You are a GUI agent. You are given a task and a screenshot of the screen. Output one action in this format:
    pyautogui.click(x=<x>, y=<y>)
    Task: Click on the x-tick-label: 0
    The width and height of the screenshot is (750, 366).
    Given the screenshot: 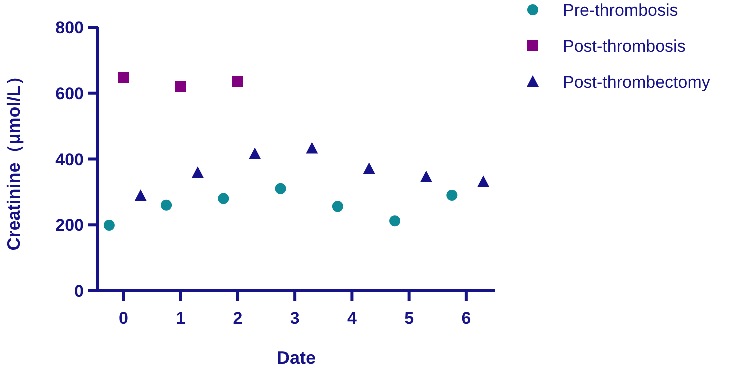 What is the action you would take?
    pyautogui.click(x=123, y=318)
    